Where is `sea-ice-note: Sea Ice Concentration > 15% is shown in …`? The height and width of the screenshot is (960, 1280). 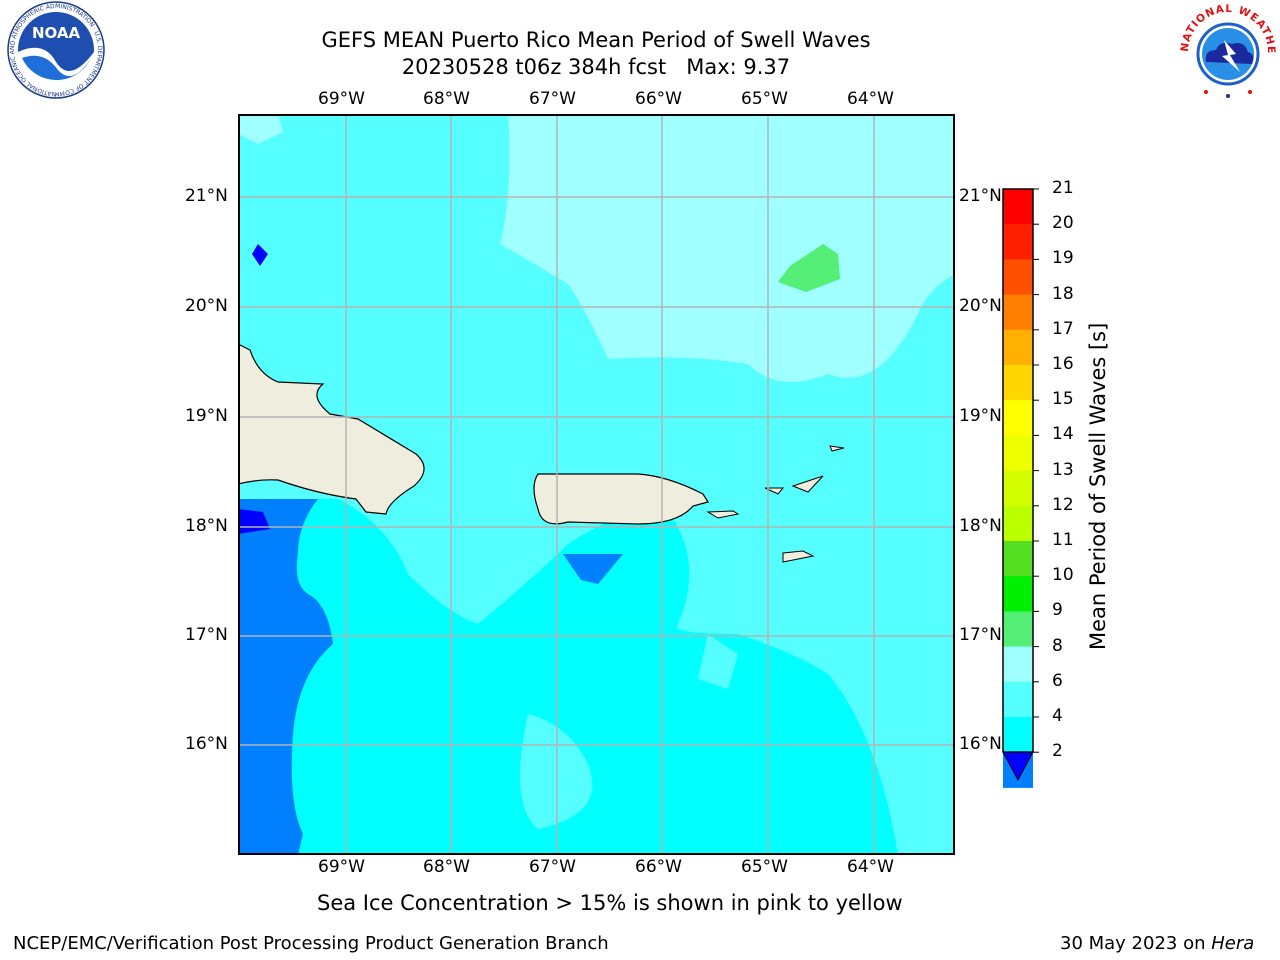
sea-ice-note: Sea Ice Concentration > 15% is shown in … is located at coordinates (610, 903).